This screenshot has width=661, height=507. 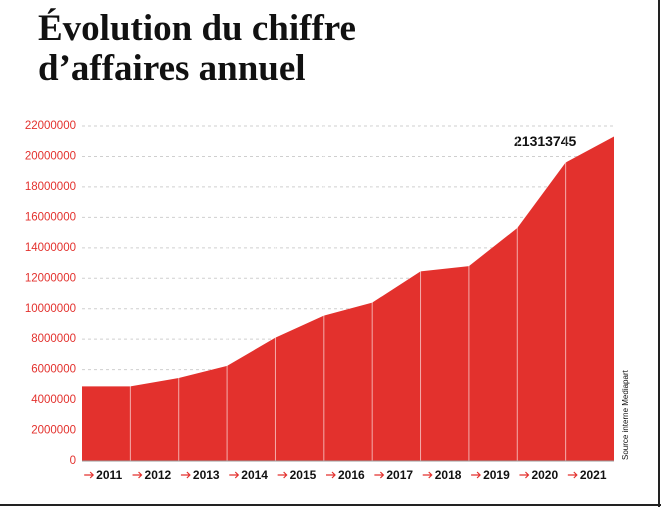 What do you see at coordinates (53, 370) in the screenshot?
I see `y-tick-label: 6000000` at bounding box center [53, 370].